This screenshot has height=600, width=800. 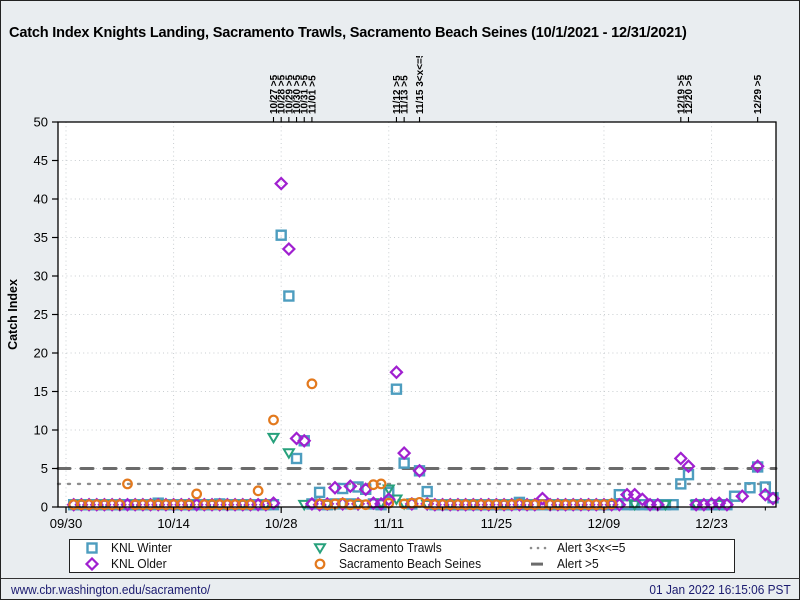 What do you see at coordinates (13, 314) in the screenshot?
I see `y-axis-label: Catch Index` at bounding box center [13, 314].